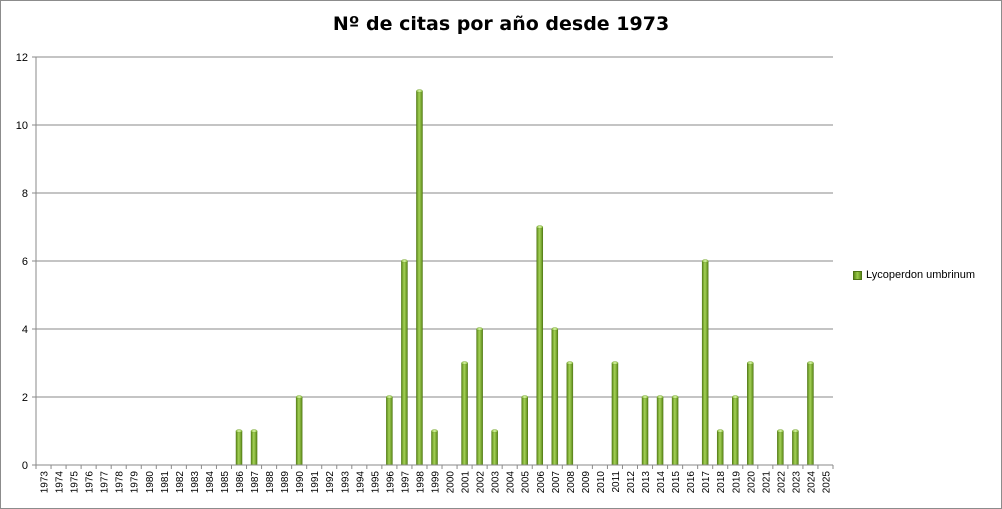 This screenshot has height=509, width=1002. Describe the element at coordinates (150, 482) in the screenshot. I see `x-tick-label: 1980` at that location.